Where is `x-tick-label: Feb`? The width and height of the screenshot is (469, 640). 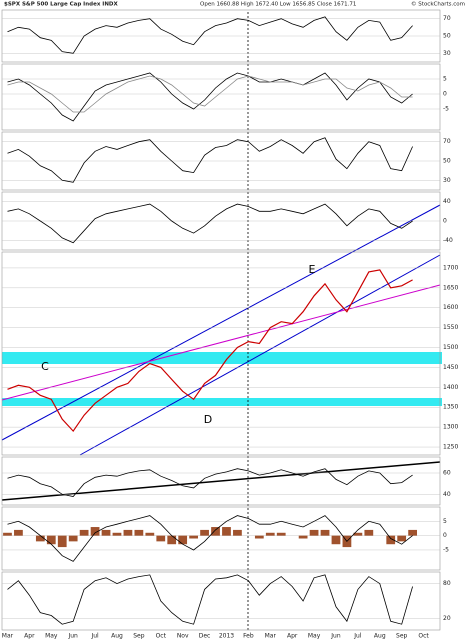 x-tick-label: Feb is located at coordinates (248, 636).